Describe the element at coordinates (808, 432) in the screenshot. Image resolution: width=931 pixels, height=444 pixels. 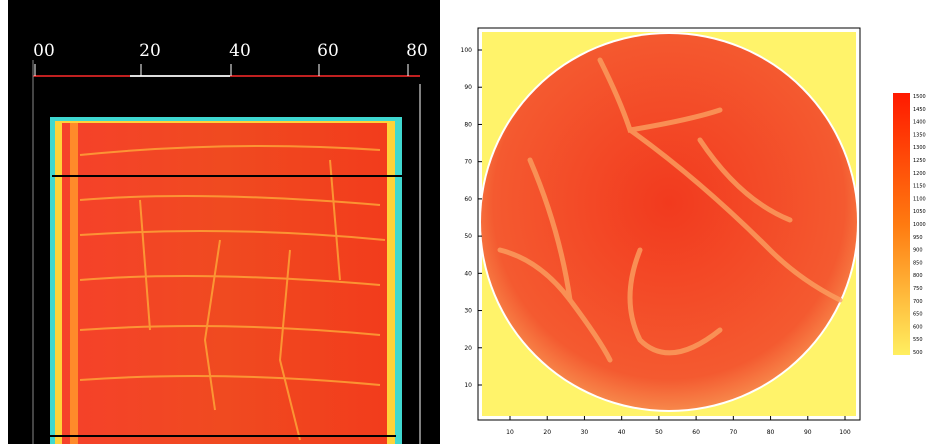
I see `x-tick-label: 90` at that location.